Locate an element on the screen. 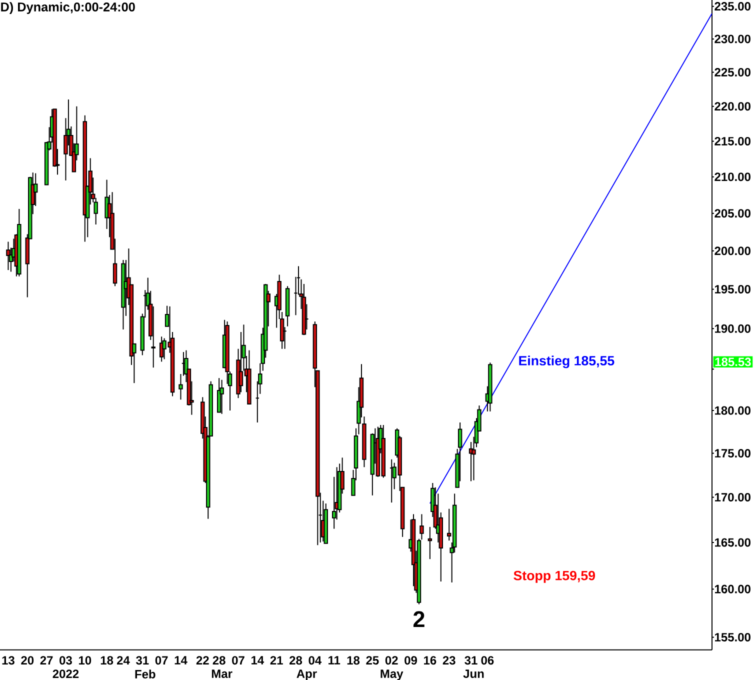 Image resolution: width=754 pixels, height=680 pixels. y-tick-label: 190.00 is located at coordinates (732, 328).